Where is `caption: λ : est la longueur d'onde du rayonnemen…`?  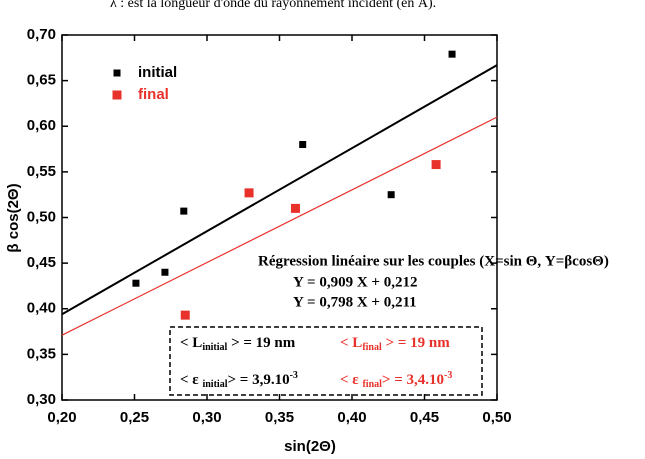 caption: λ : est la longueur d'onde du rayonnemen… is located at coordinates (273, 5).